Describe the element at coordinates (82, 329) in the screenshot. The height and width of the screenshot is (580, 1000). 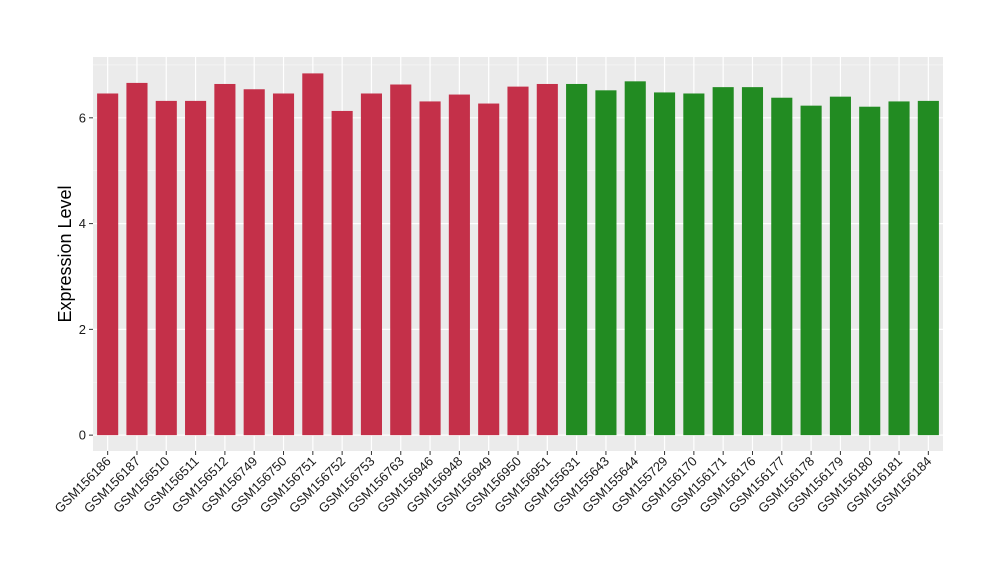
I see `y-tick-label: 2` at that location.